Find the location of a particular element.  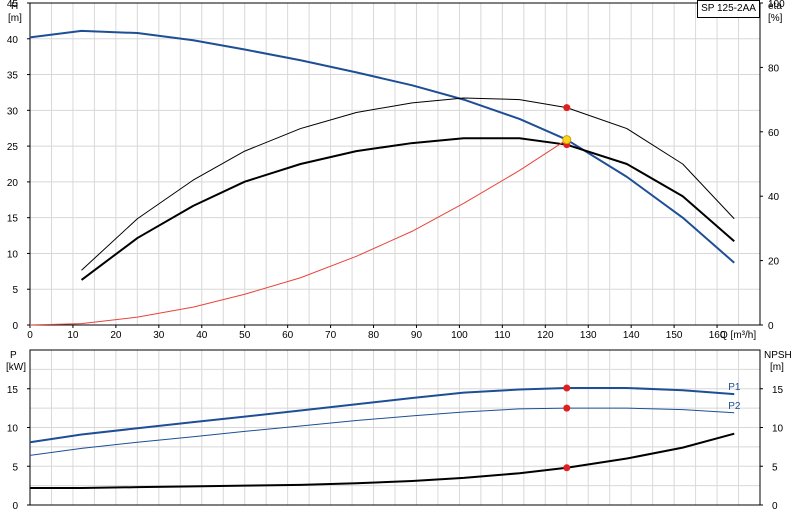

y2-tick-label: 0 is located at coordinates (771, 326).